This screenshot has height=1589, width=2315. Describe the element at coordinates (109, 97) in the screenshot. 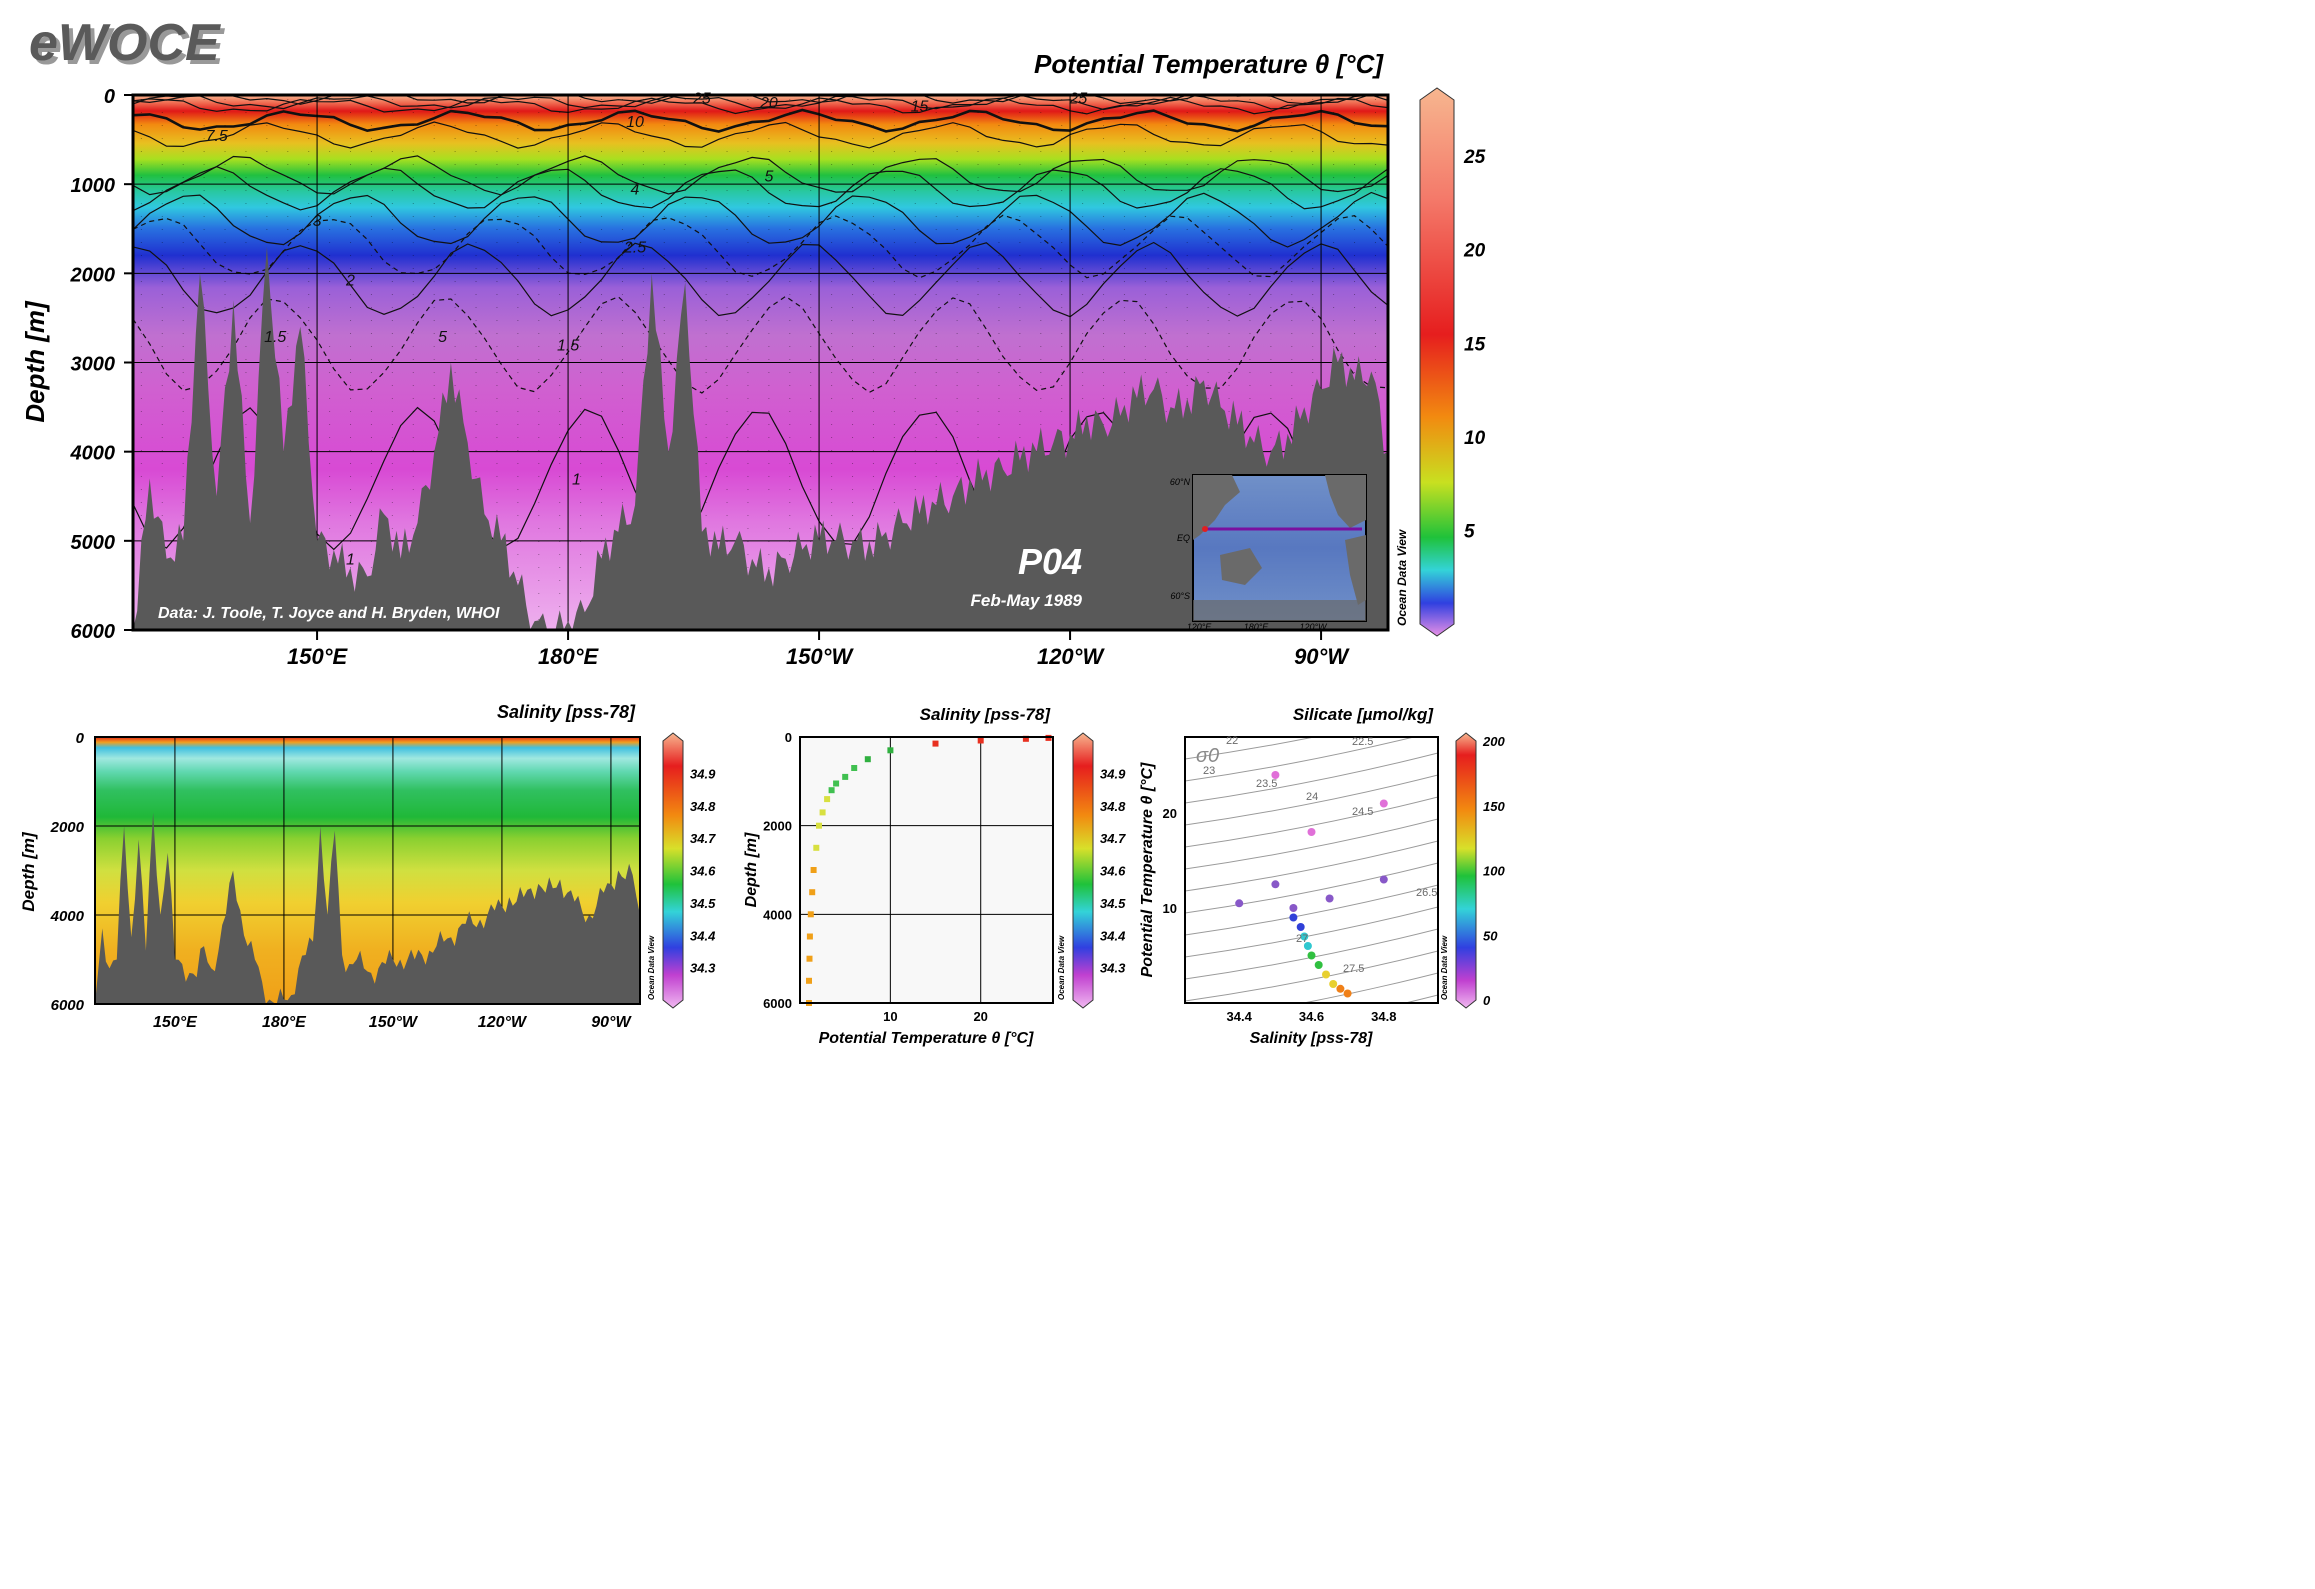

I see `y-tick-label: 0` at that location.